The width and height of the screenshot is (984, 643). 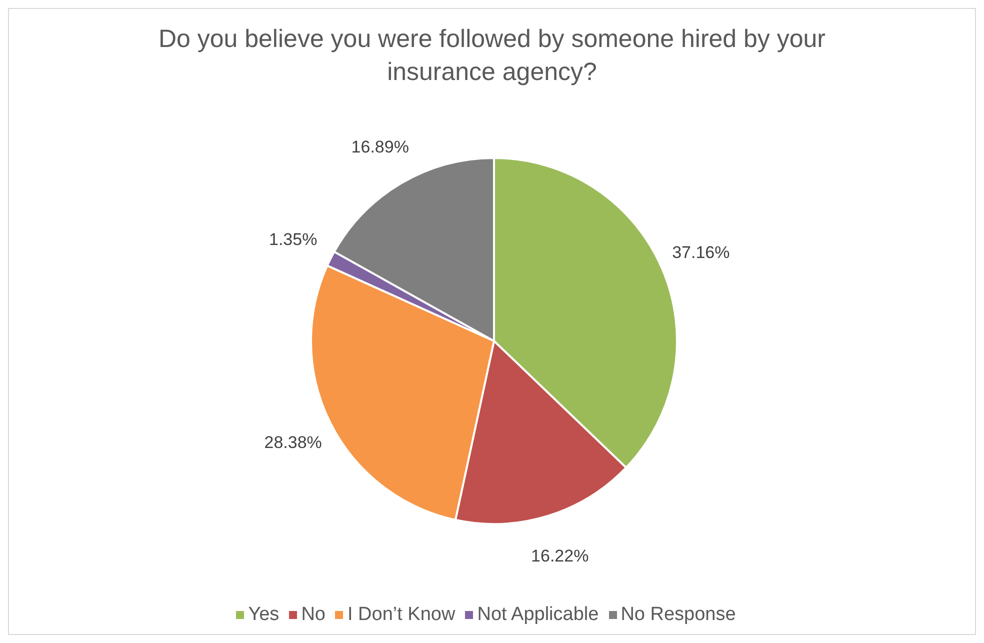 What do you see at coordinates (380, 146) in the screenshot?
I see `data-label: 16.89%` at bounding box center [380, 146].